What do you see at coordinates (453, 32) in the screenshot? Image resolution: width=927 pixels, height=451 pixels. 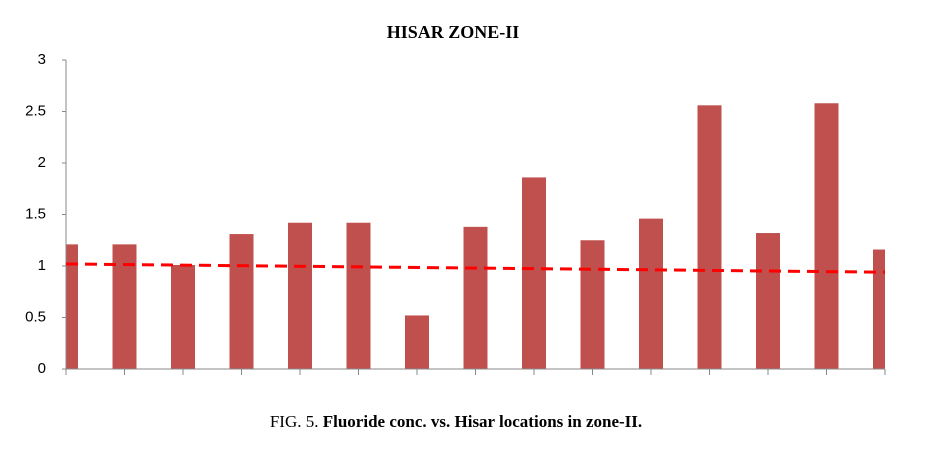 I see `chart-title: HISAR ZONE-II` at bounding box center [453, 32].